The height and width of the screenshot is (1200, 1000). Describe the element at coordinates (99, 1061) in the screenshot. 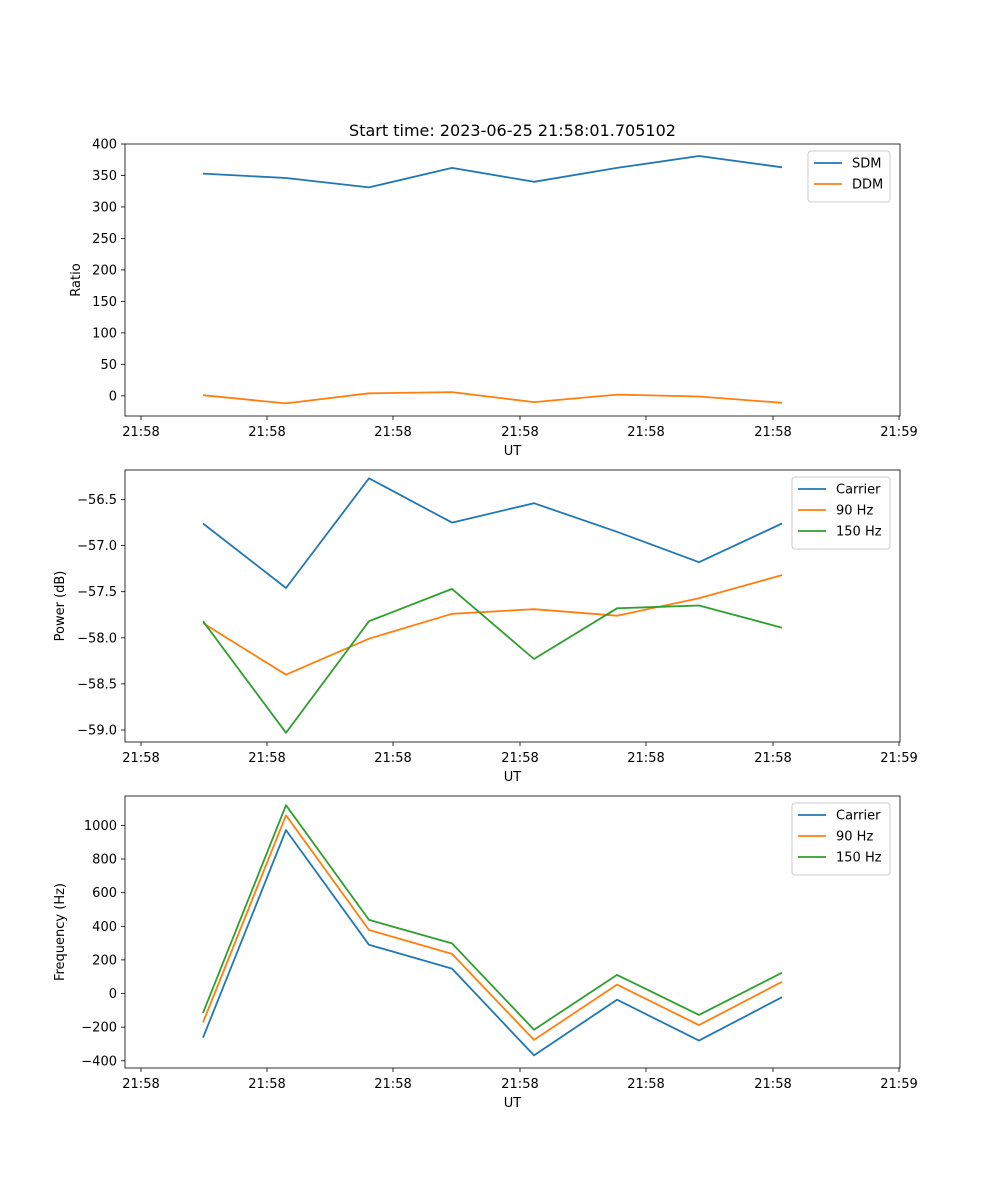

I see `frequency-y-tick-label: −400` at that location.